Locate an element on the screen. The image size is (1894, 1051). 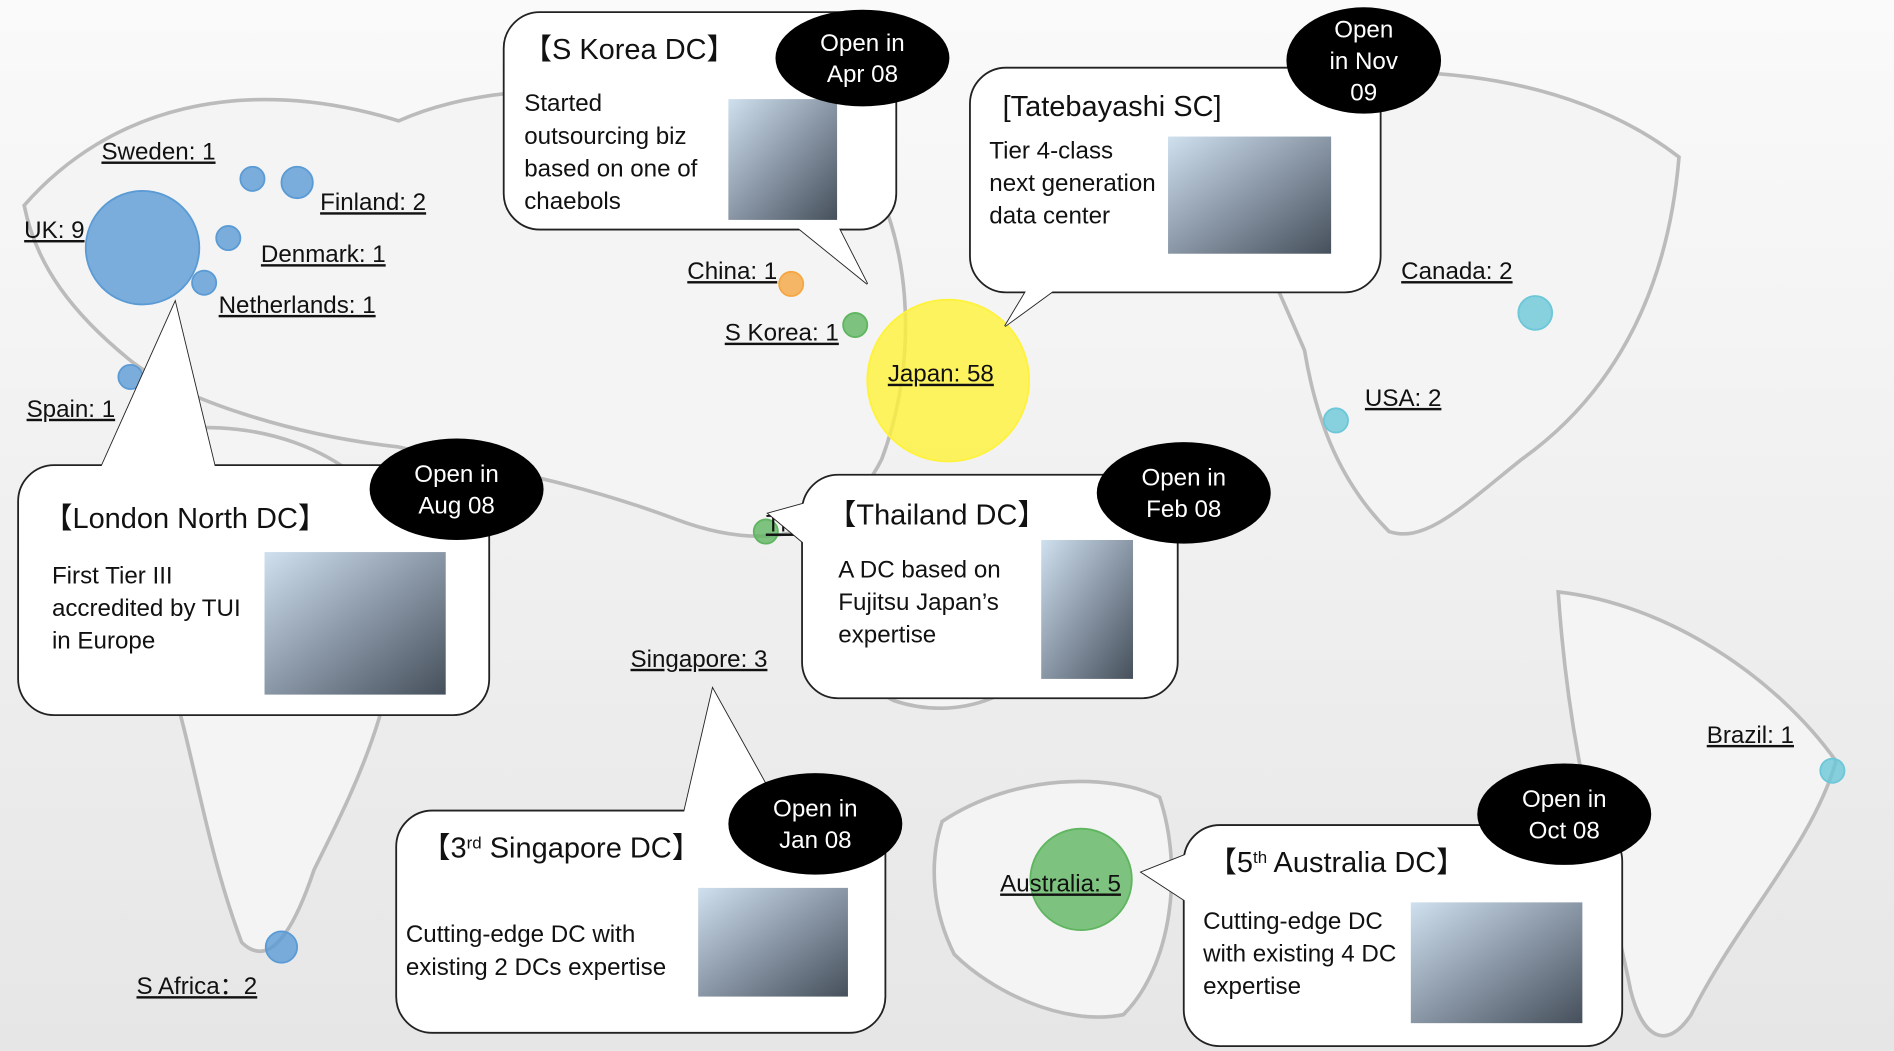
title-part: rd is located at coordinates (474, 842).